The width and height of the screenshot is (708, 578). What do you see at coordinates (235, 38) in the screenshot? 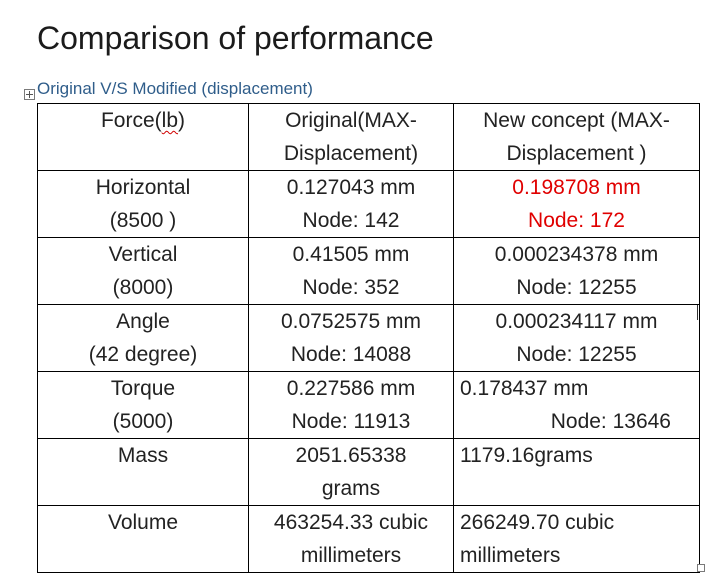
I see `page-title: Comparison of performance` at bounding box center [235, 38].